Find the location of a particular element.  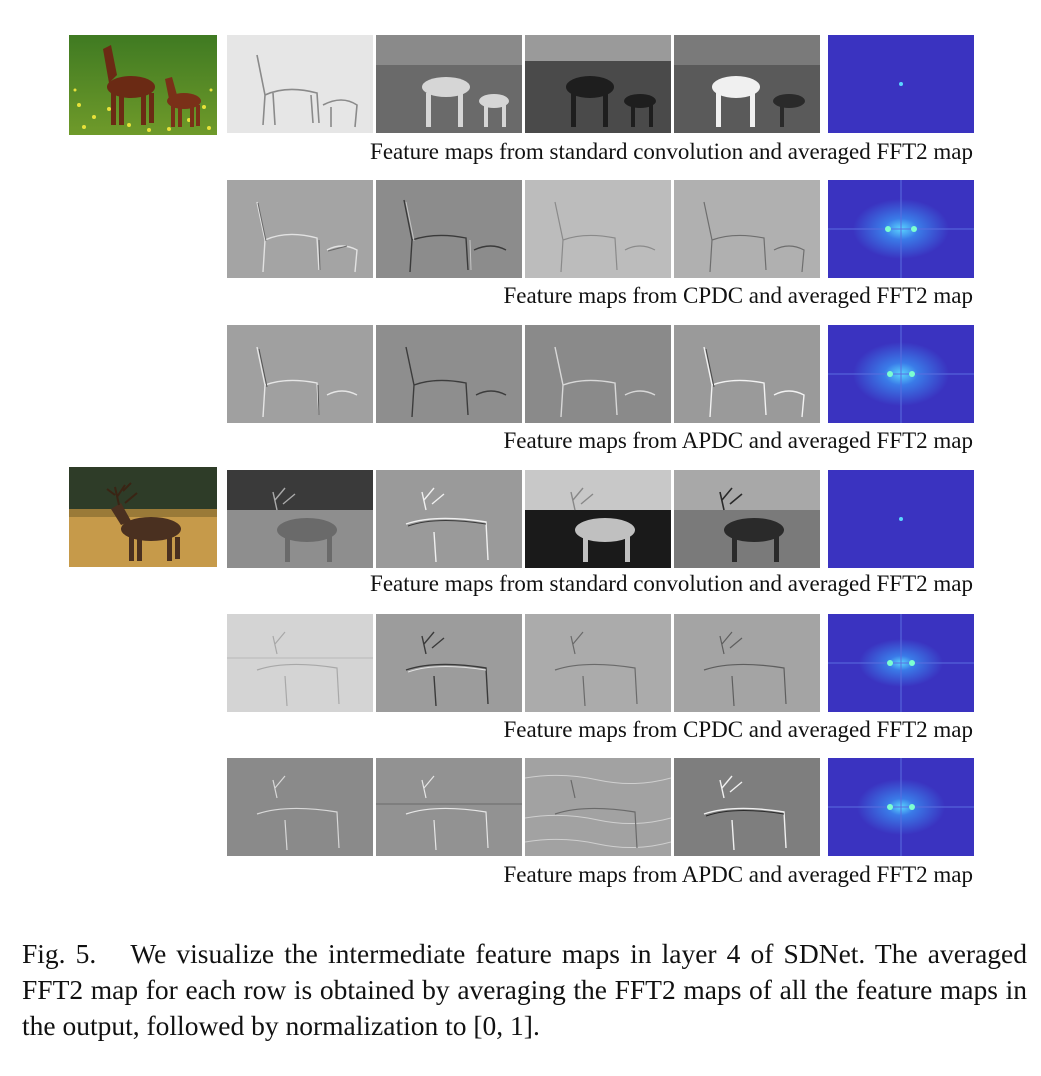

input-image-horse is located at coordinates (143, 85).